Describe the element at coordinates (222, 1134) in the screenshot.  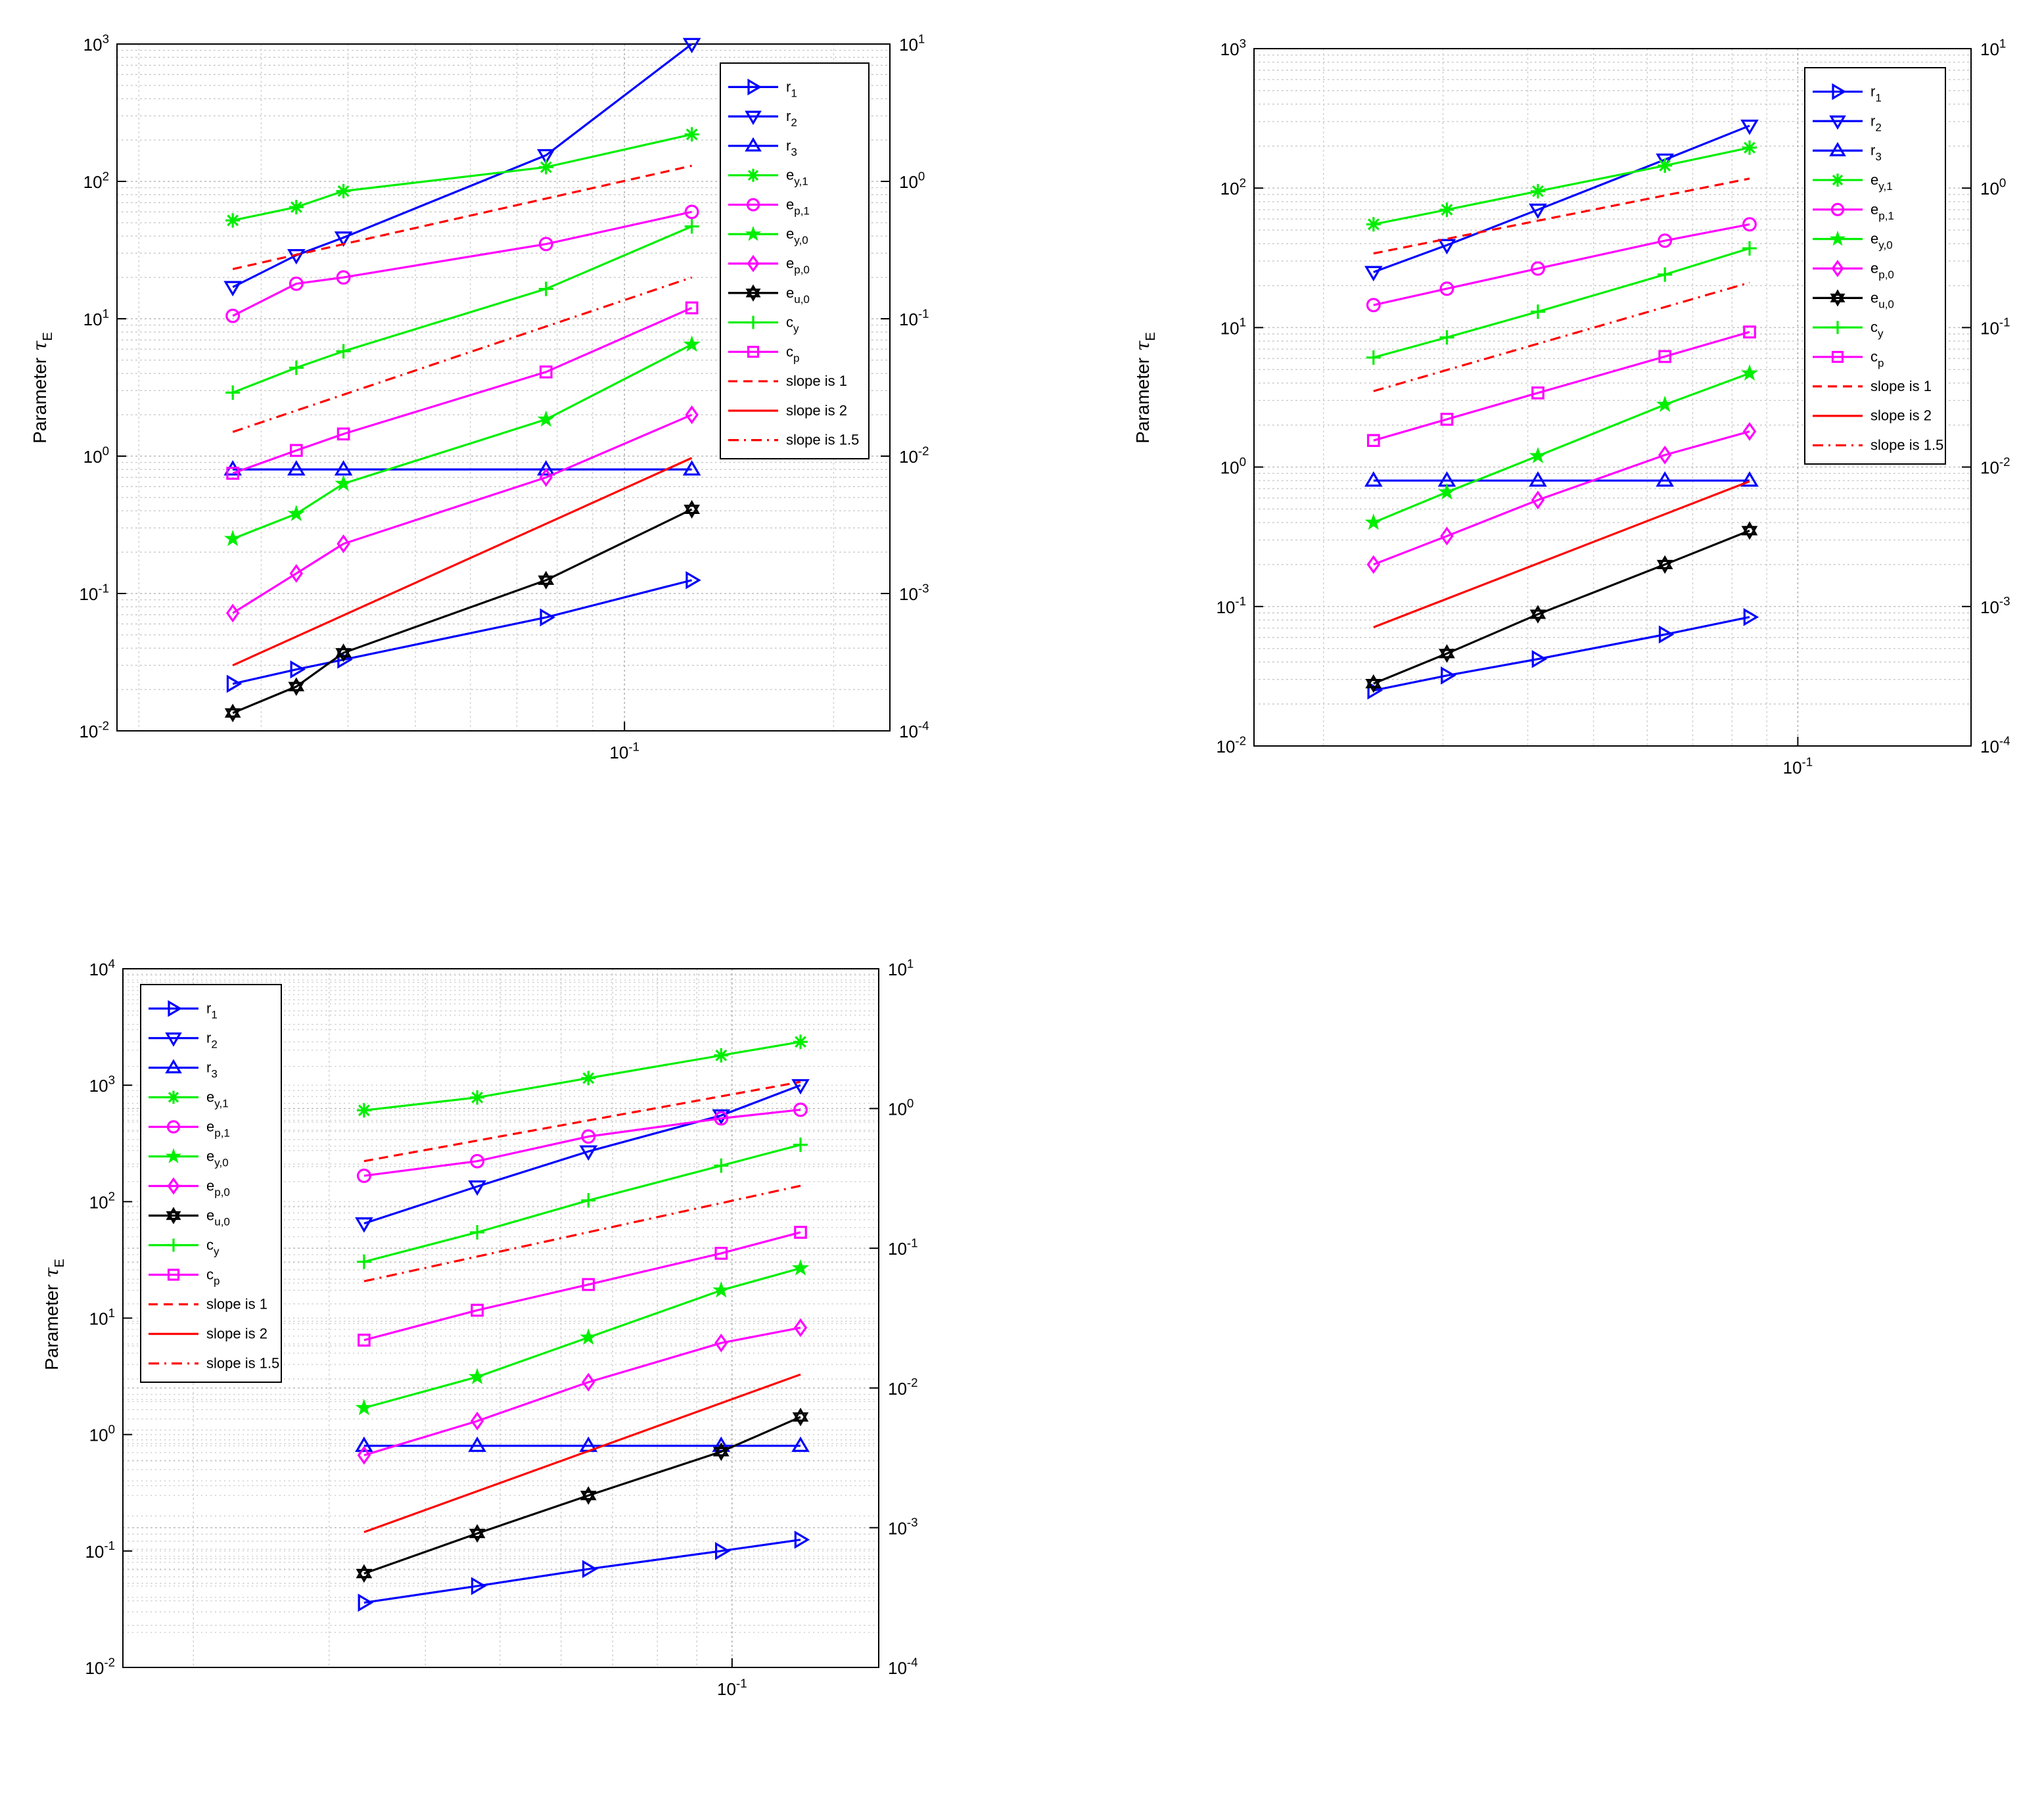
I see `legend-sub: p,1` at that location.